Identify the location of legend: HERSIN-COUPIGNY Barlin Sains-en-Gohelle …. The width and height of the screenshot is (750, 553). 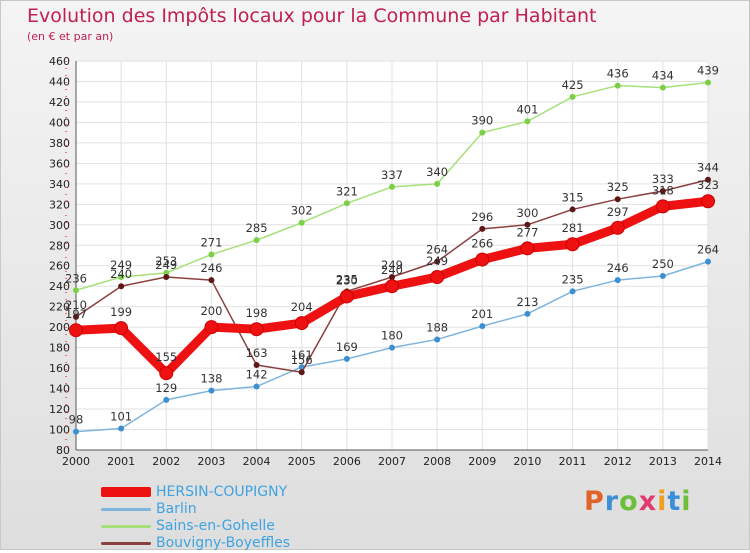
(195, 519).